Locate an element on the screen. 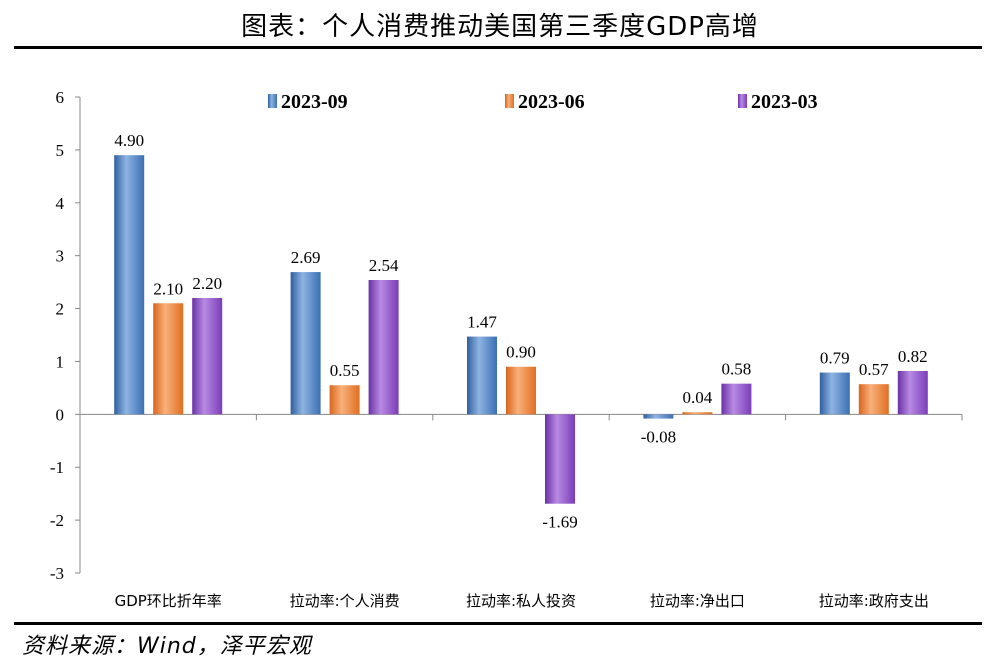  data-label: 2.54 is located at coordinates (384, 265).